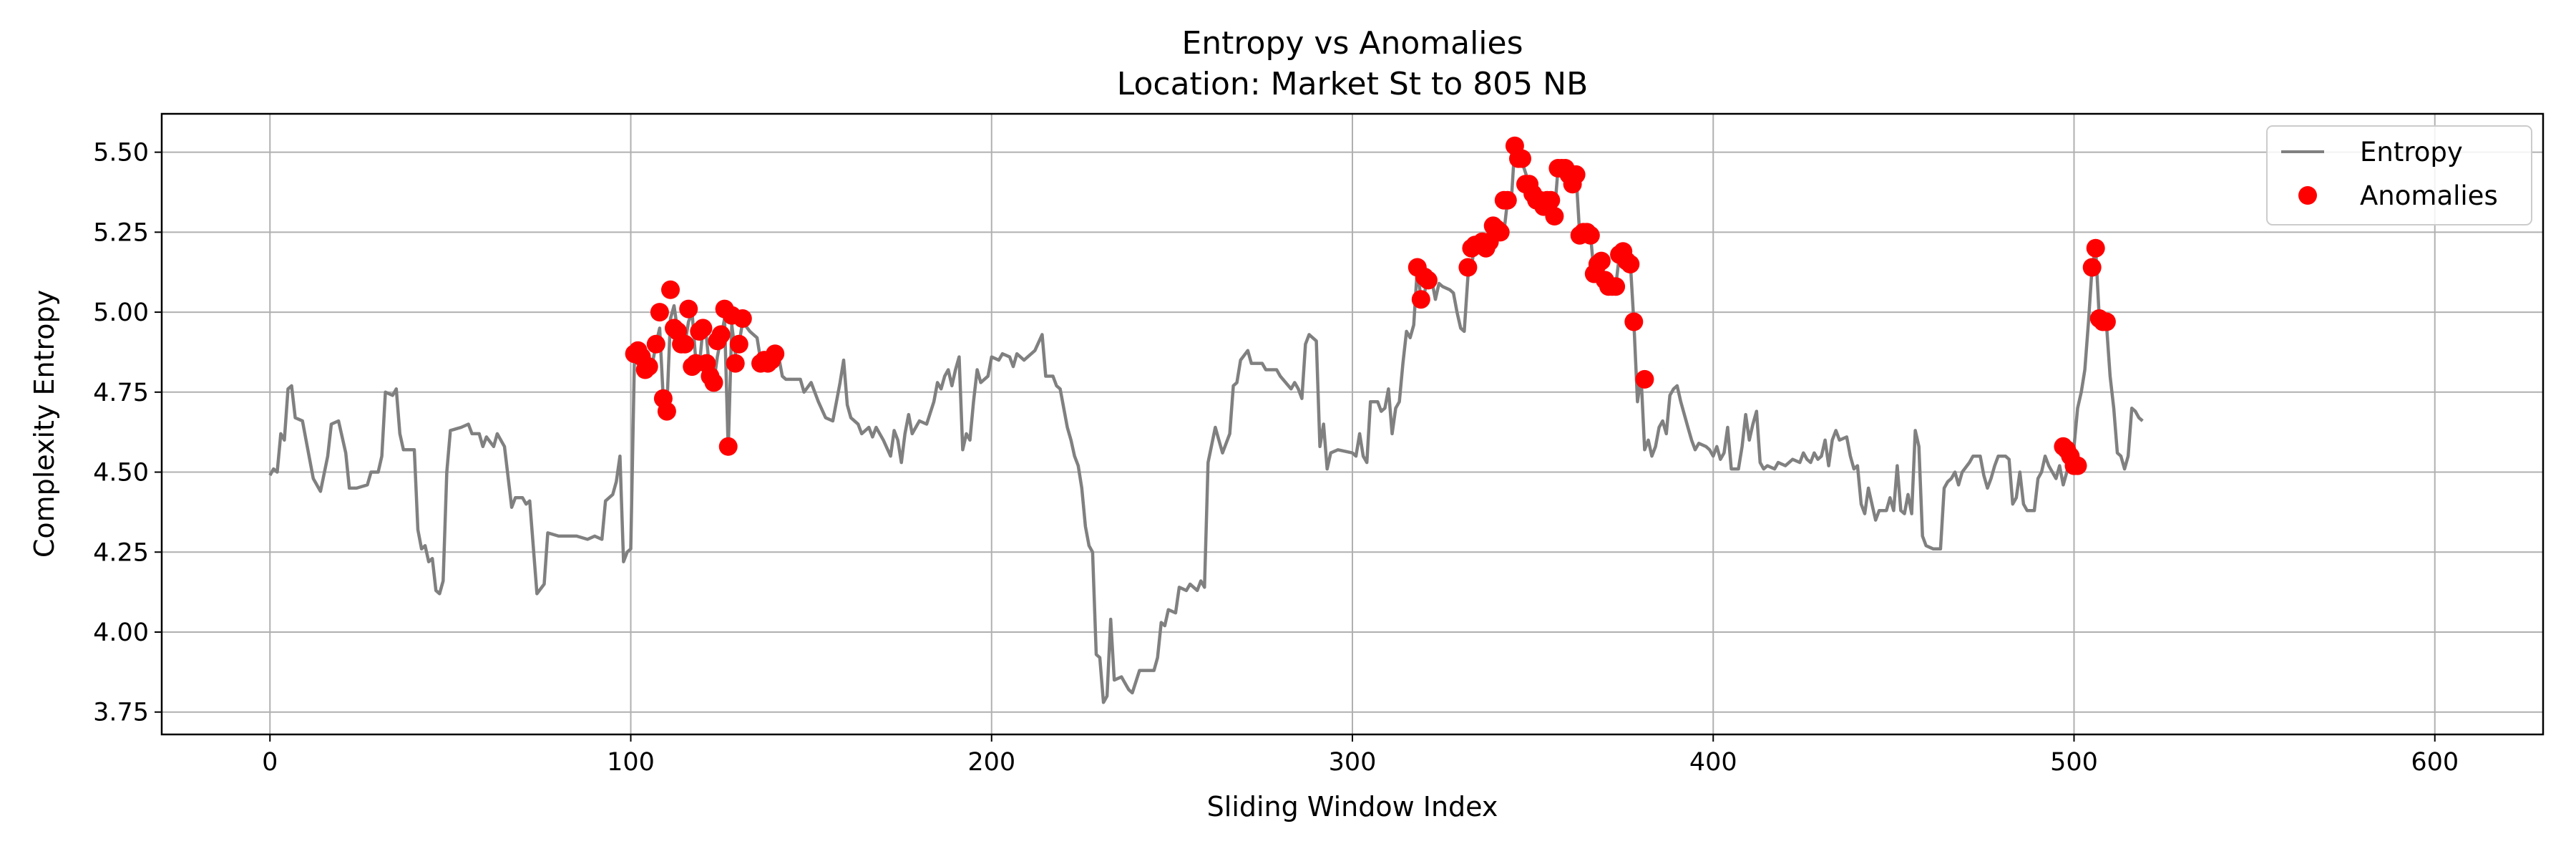  Describe the element at coordinates (121, 473) in the screenshot. I see `y-tick-label: 4.50` at that location.